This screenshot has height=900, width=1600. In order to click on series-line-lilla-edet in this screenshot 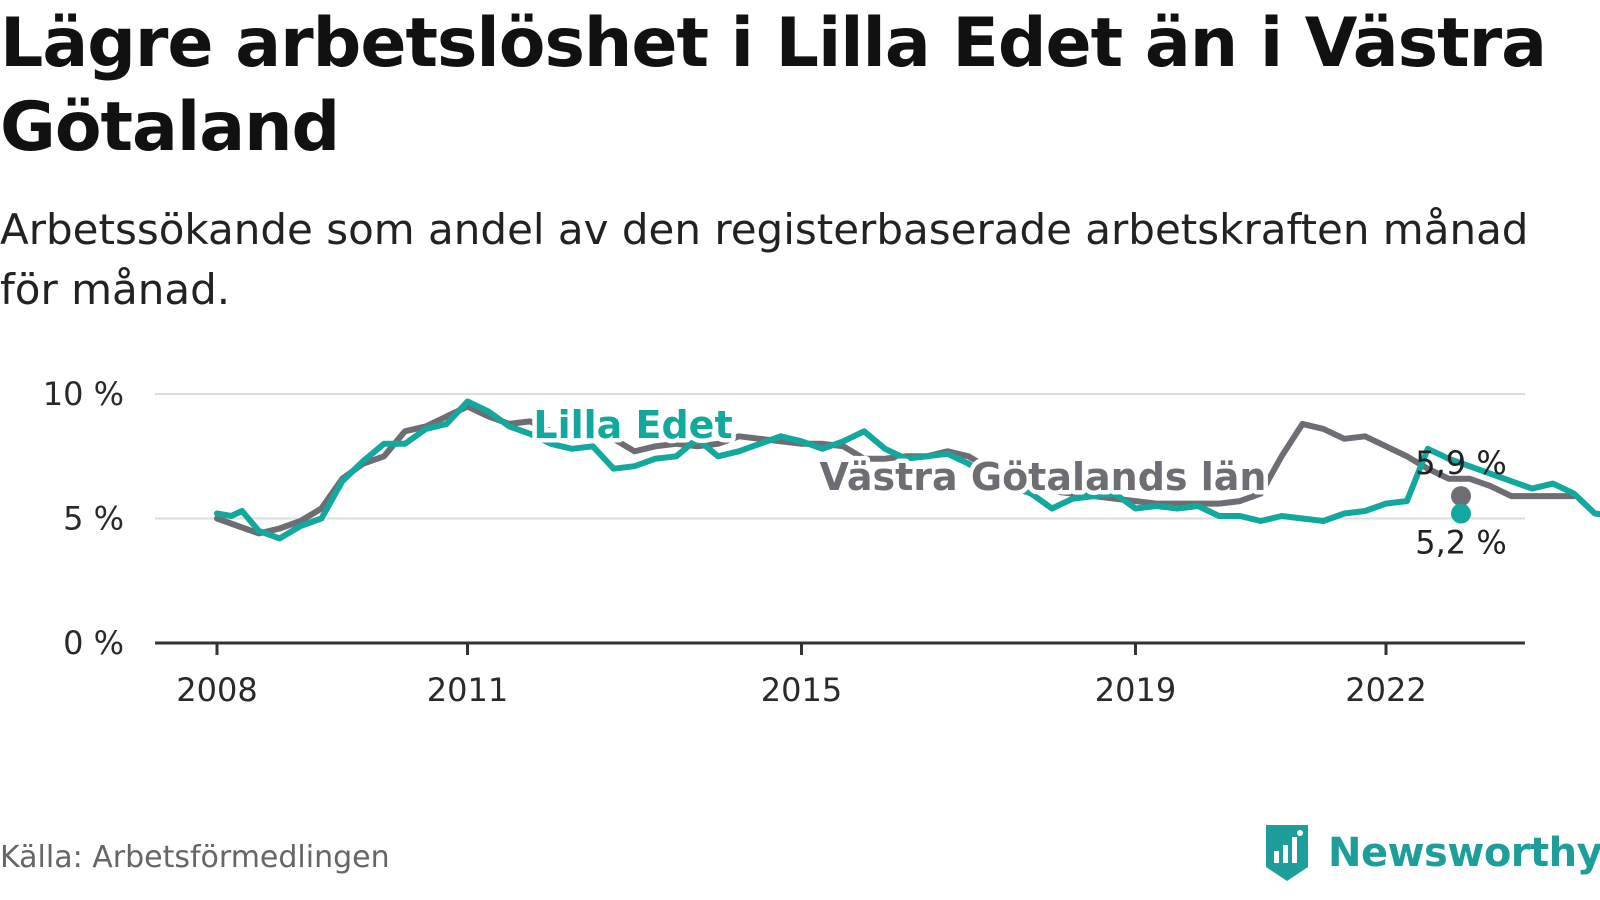, I will do `click(907, 470)`.